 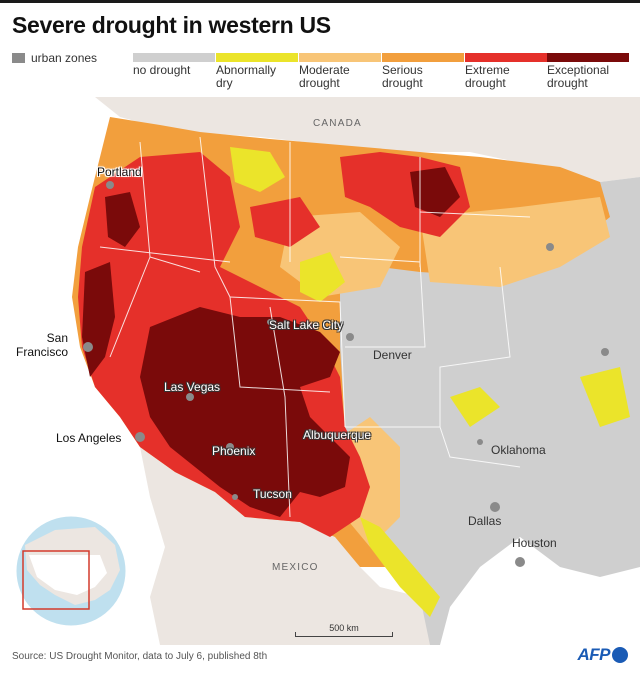 What do you see at coordinates (234, 451) in the screenshot?
I see `city-label-phoenix: Phoenix` at bounding box center [234, 451].